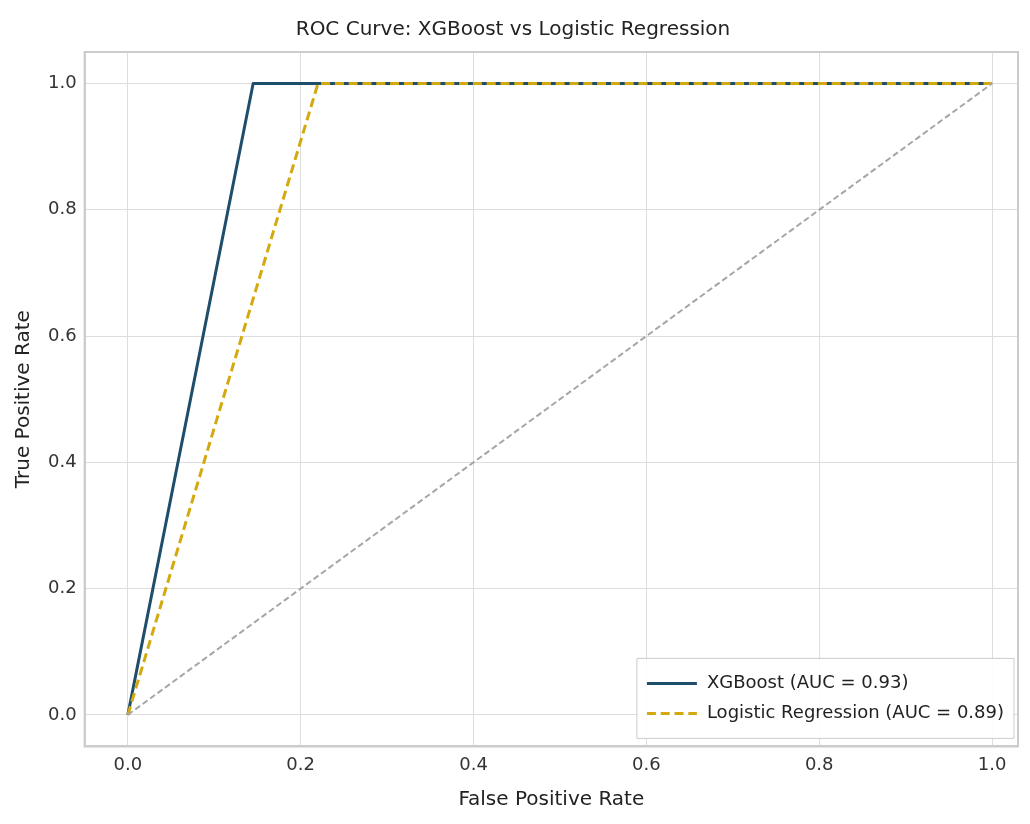 This screenshot has width=1030, height=824. Describe the element at coordinates (128, 763) in the screenshot. I see `x-tick-label: 0.0` at that location.